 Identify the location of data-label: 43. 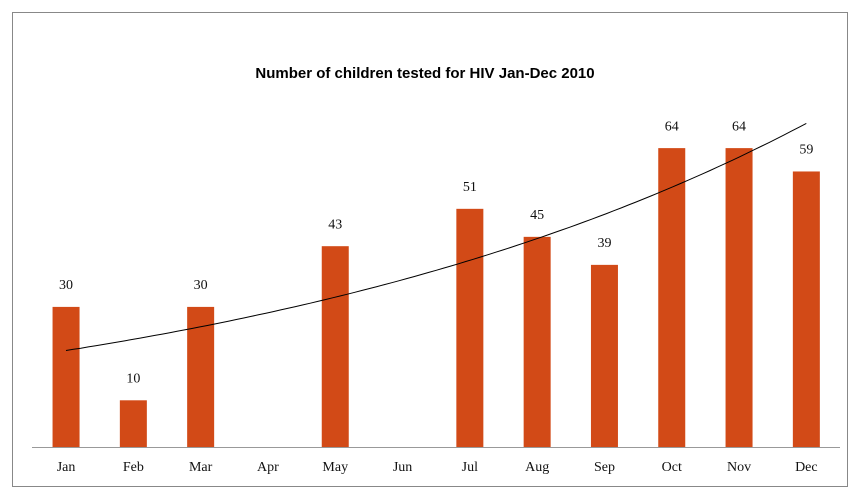
(335, 224).